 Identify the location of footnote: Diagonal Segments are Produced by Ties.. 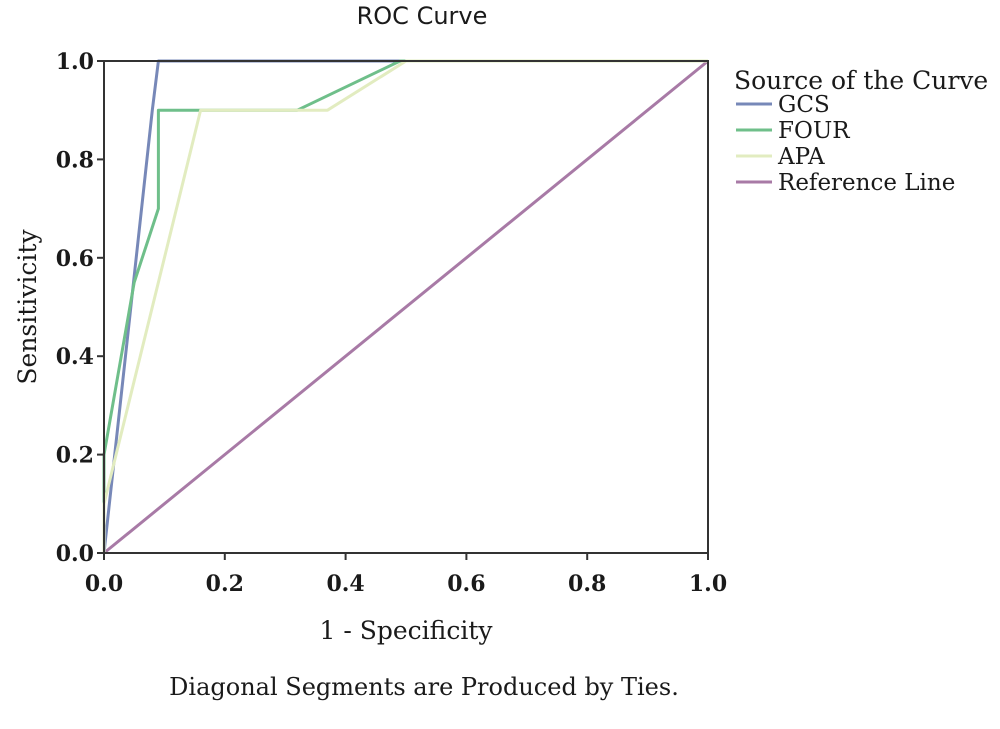
(424, 687).